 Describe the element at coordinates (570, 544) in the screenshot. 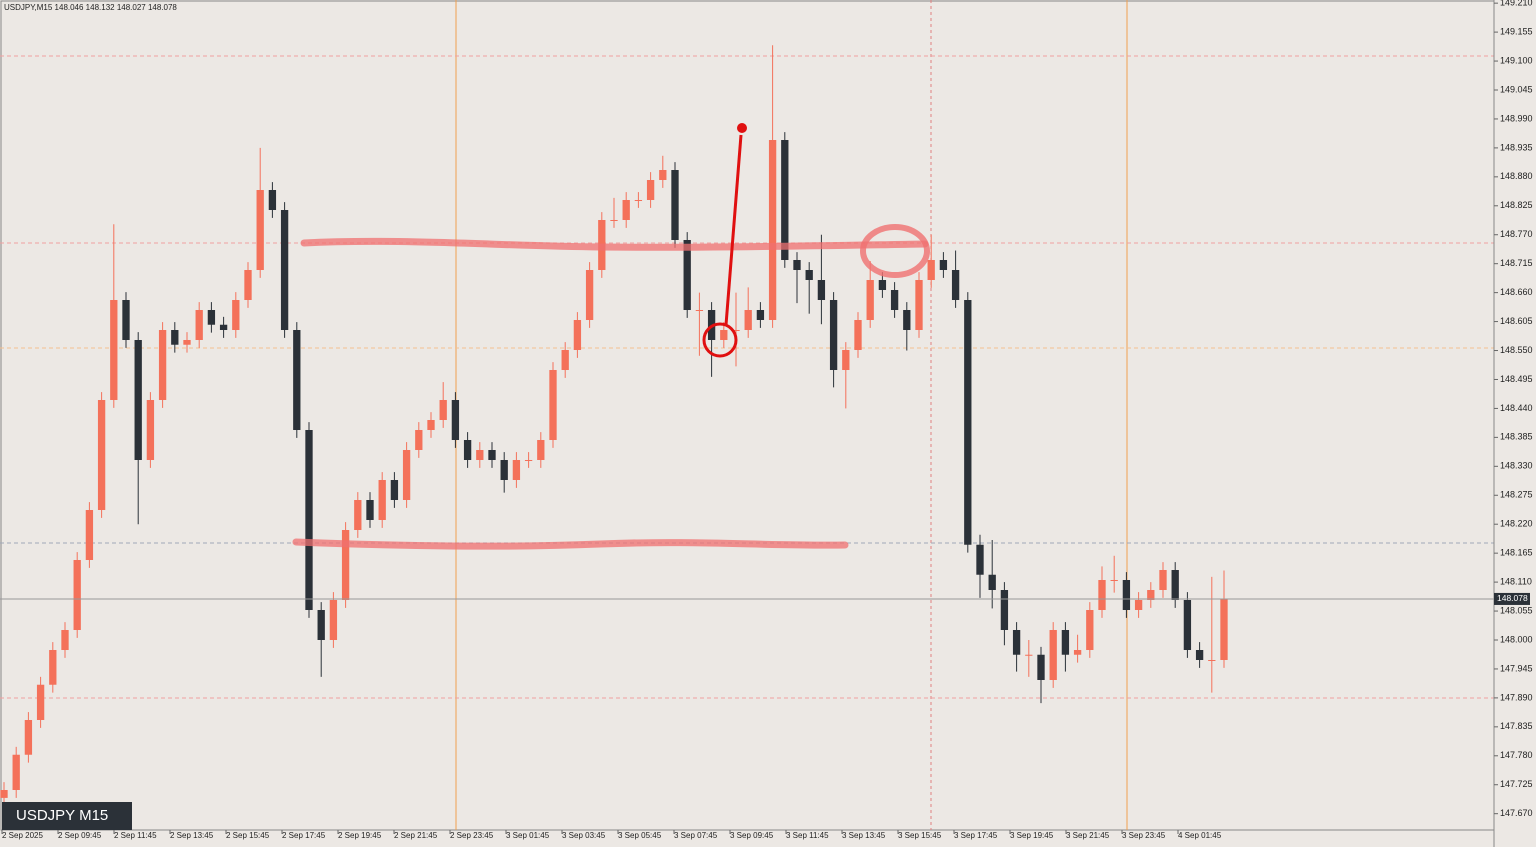

I see `support-drawing` at that location.